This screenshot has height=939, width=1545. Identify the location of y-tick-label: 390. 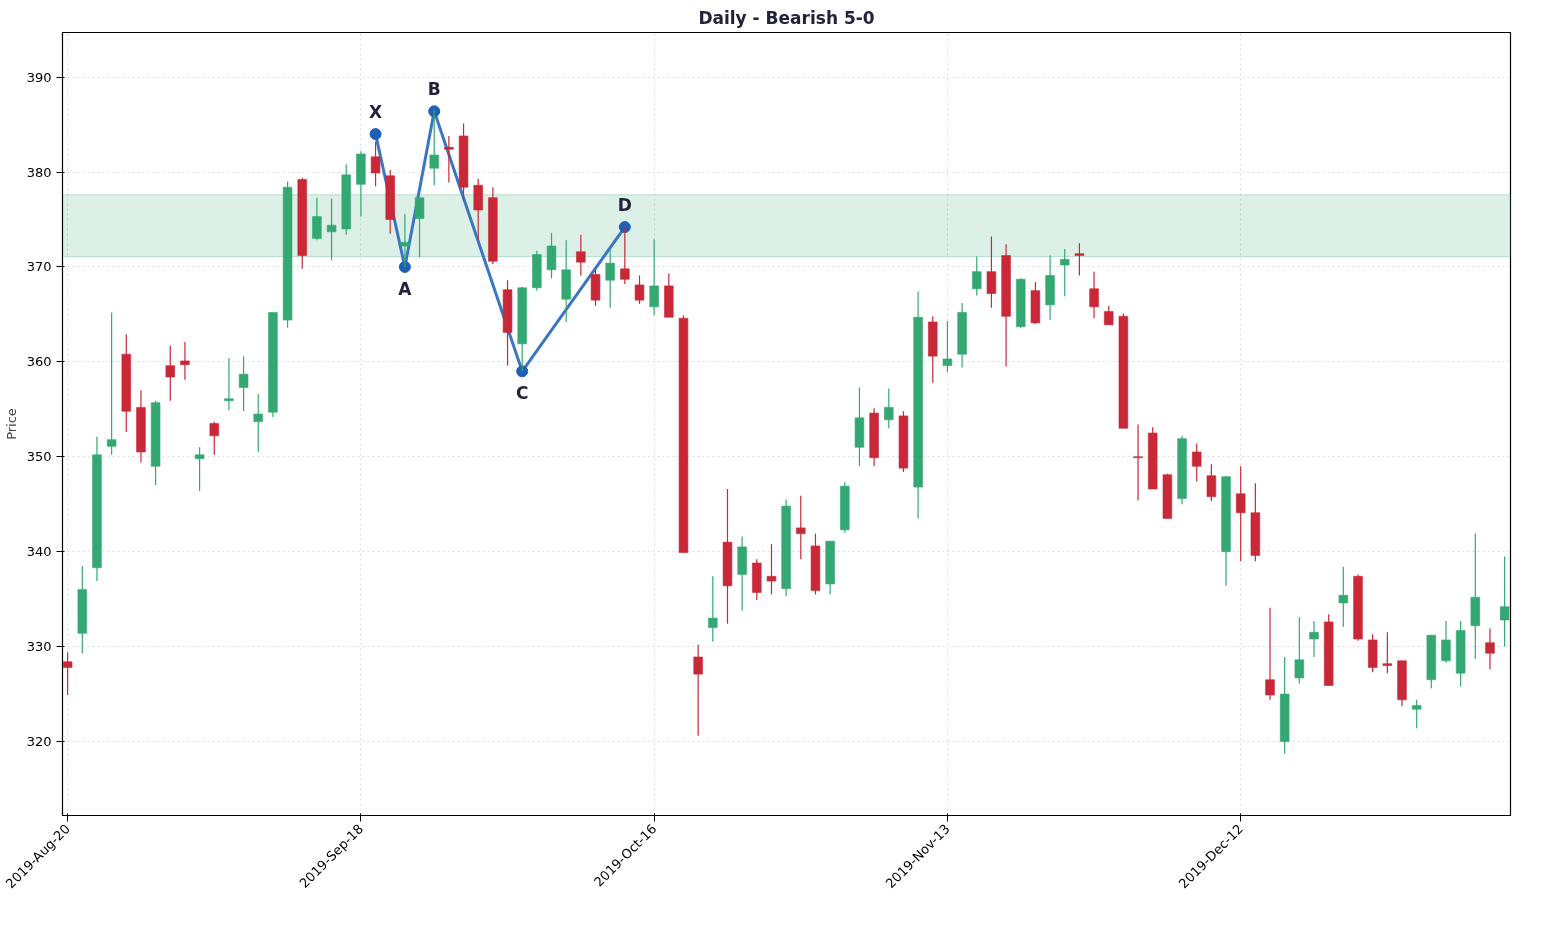
(39, 77).